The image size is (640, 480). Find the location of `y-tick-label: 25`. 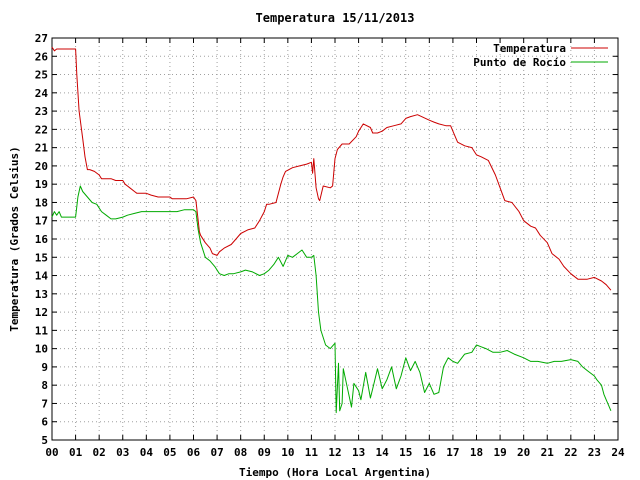

y-tick-label: 25 is located at coordinates (41, 75).